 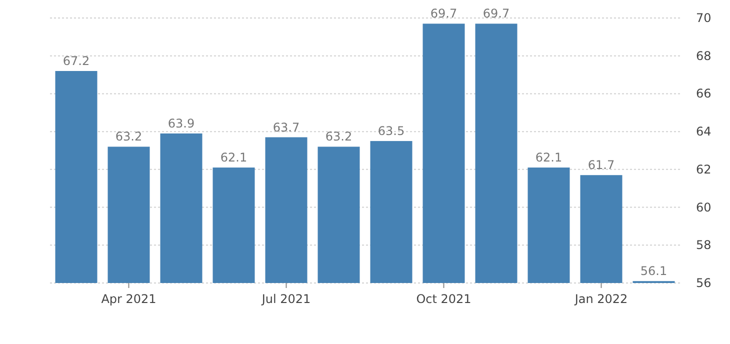 I want to click on y-tick-label: 68, so click(x=704, y=55).